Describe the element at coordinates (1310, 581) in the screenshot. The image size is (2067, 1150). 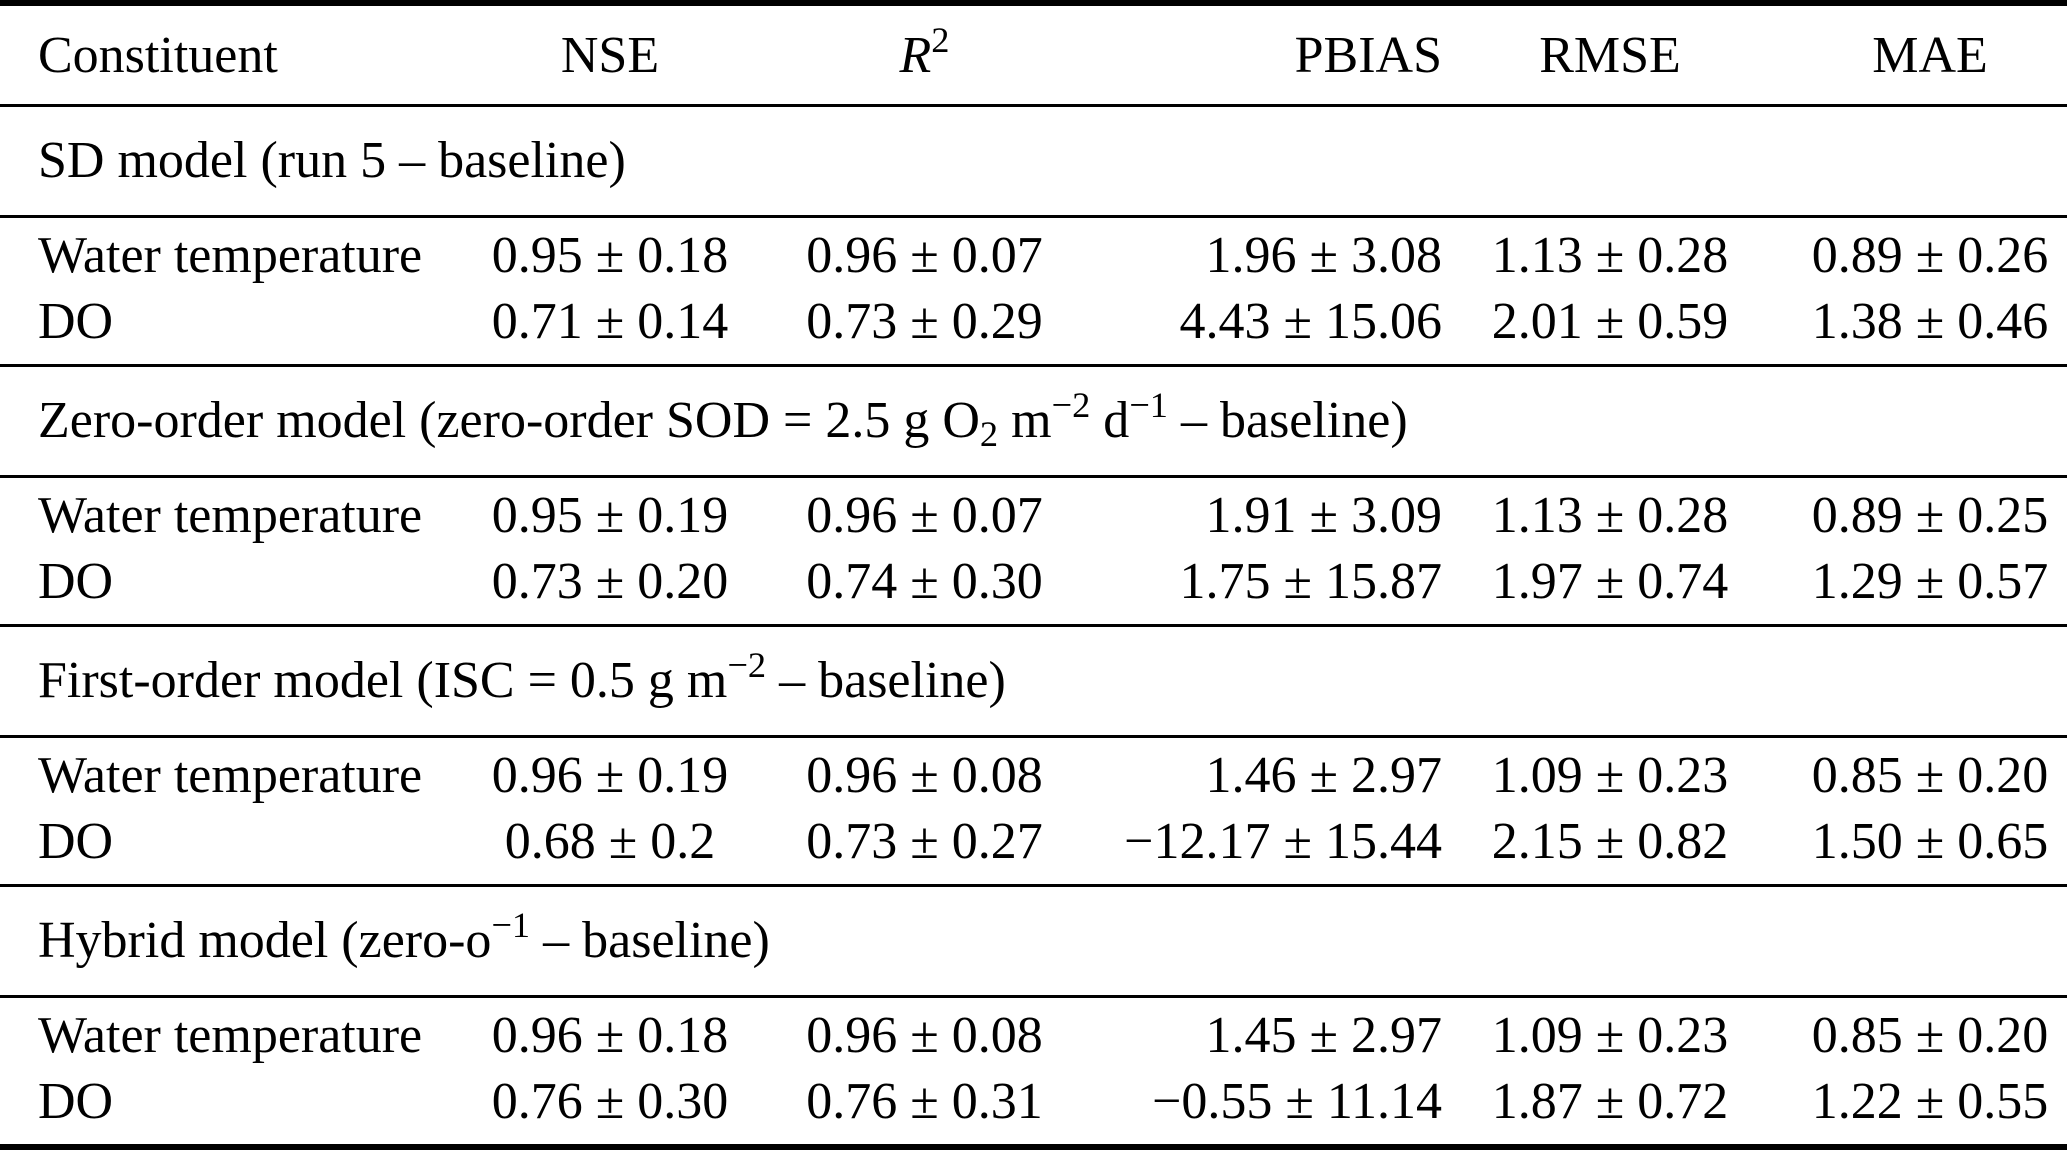
I see `pbias-cell: 1.75 ± 15.87` at that location.